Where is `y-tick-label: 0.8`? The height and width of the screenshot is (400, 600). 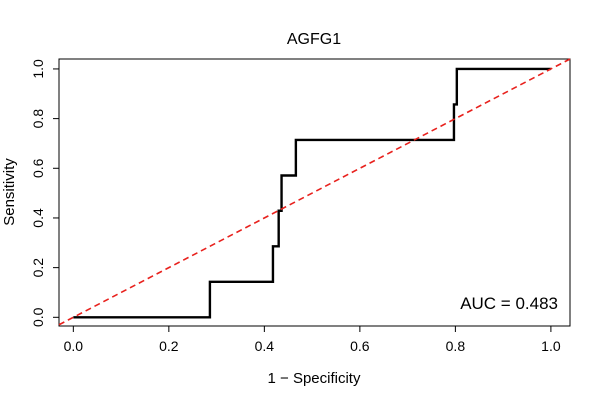
y-tick-label: 0.8 is located at coordinates (38, 119).